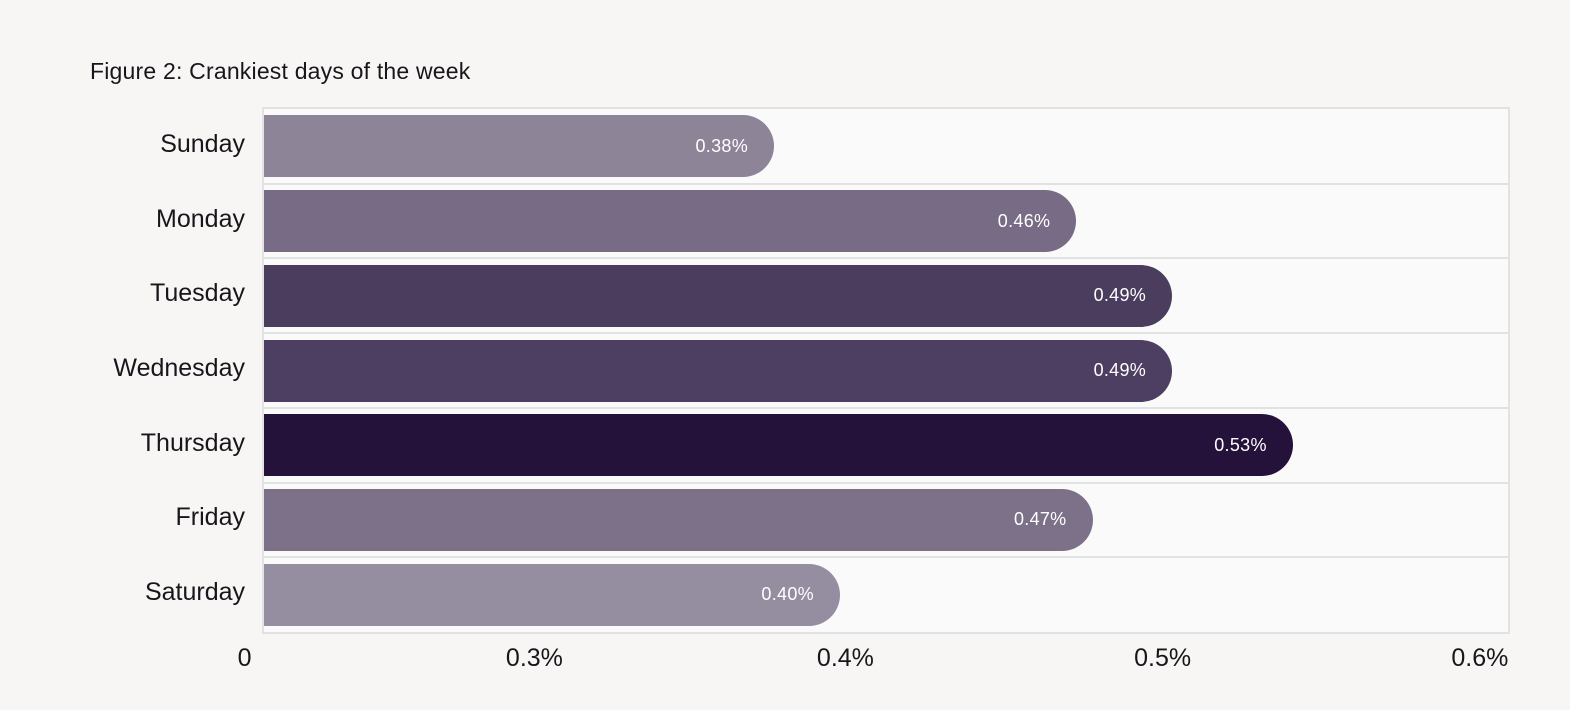 The height and width of the screenshot is (710, 1570). What do you see at coordinates (678, 519) in the screenshot?
I see `bar: 0.47%` at bounding box center [678, 519].